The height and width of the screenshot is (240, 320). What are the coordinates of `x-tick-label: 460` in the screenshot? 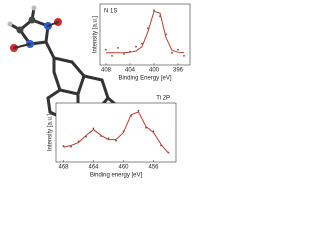 It's located at (123, 168).